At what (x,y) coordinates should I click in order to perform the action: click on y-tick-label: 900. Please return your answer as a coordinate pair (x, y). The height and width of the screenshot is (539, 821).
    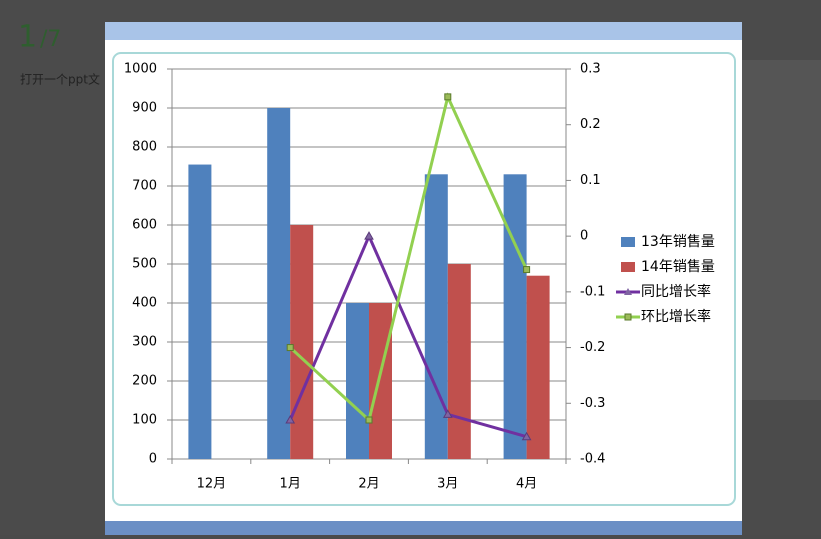
    Looking at the image, I should click on (144, 108).